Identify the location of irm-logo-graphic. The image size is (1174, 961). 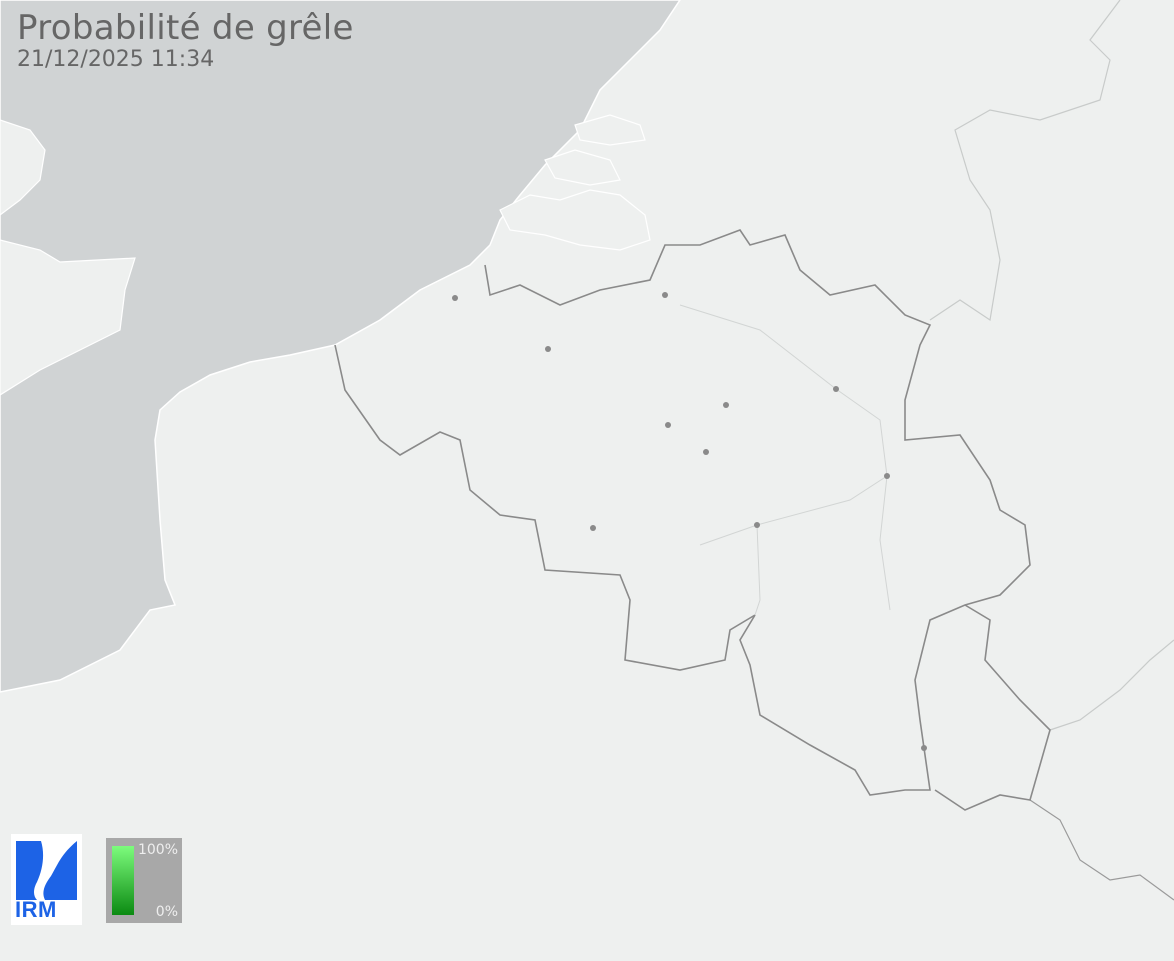
(46, 870).